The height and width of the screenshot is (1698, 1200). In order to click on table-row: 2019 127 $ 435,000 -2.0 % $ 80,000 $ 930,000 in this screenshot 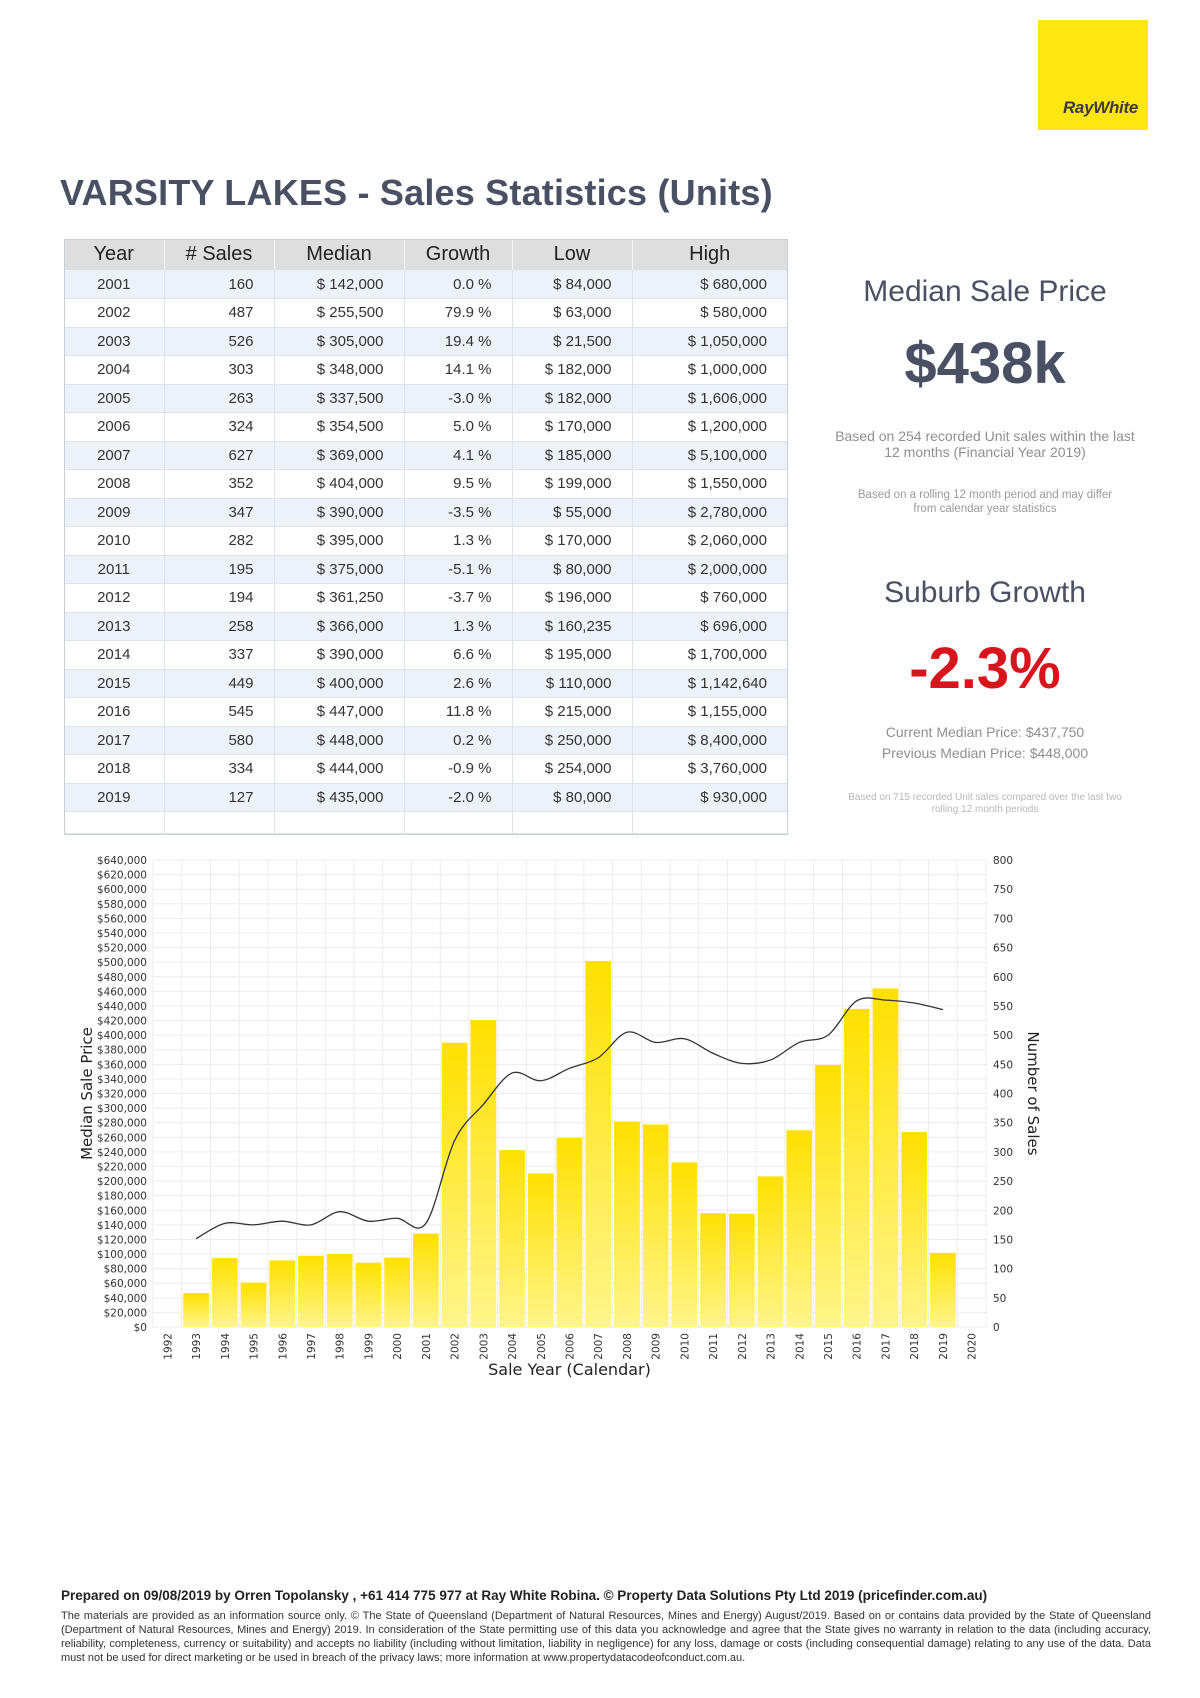, I will do `click(426, 797)`.